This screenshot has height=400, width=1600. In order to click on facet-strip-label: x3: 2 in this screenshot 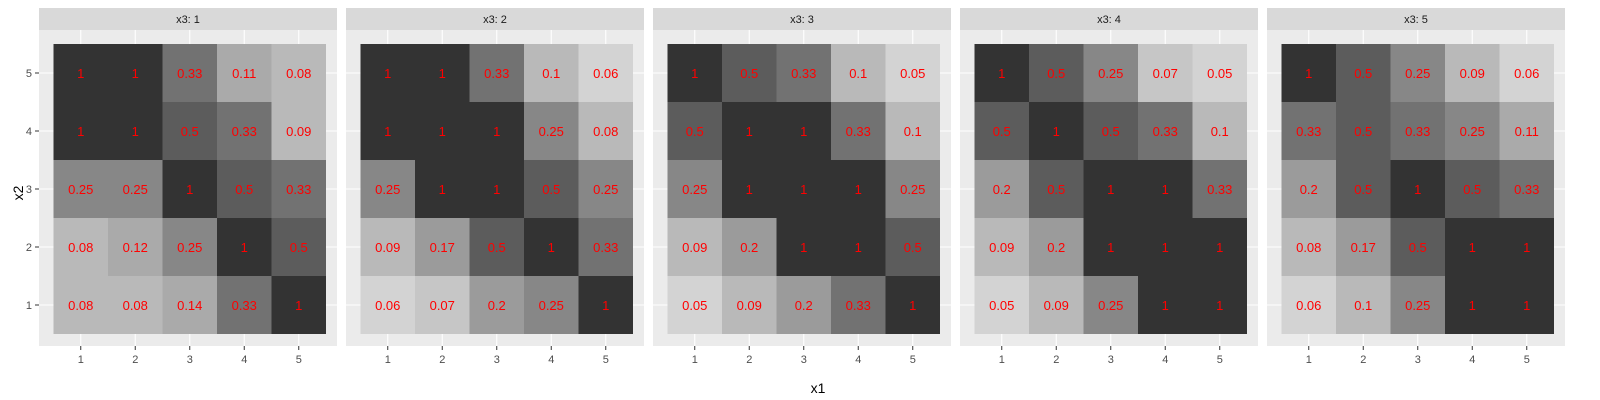, I will do `click(495, 20)`.